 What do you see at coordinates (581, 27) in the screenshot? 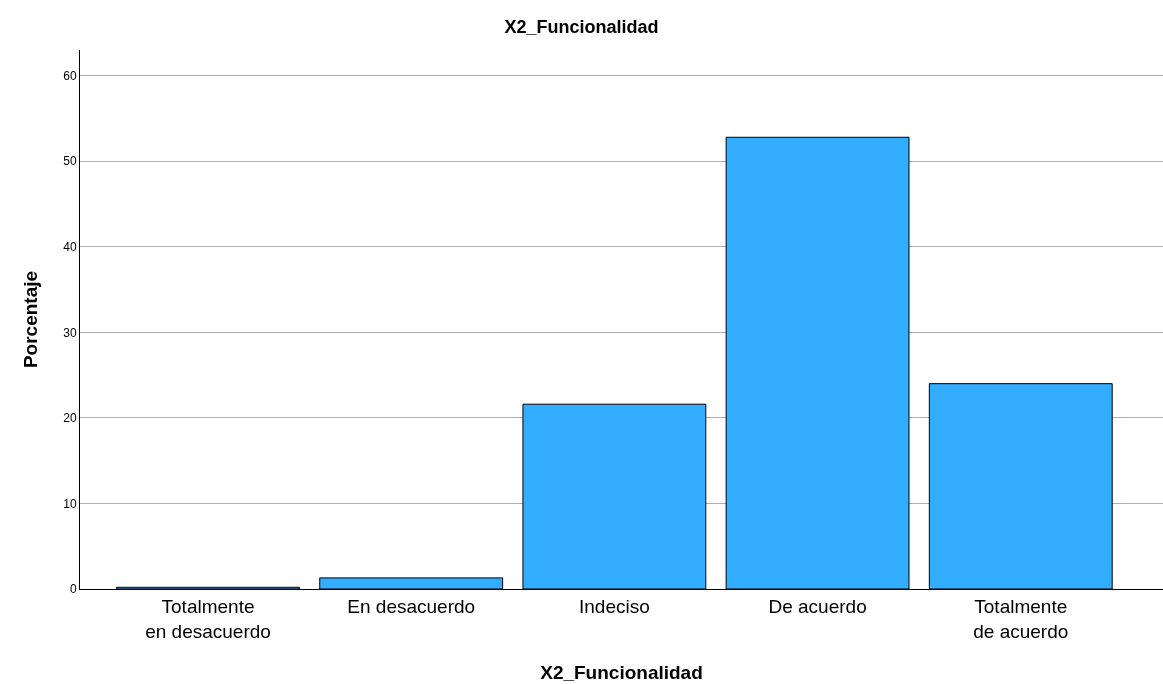
I see `chart-title: X2_Funcionalidad` at bounding box center [581, 27].